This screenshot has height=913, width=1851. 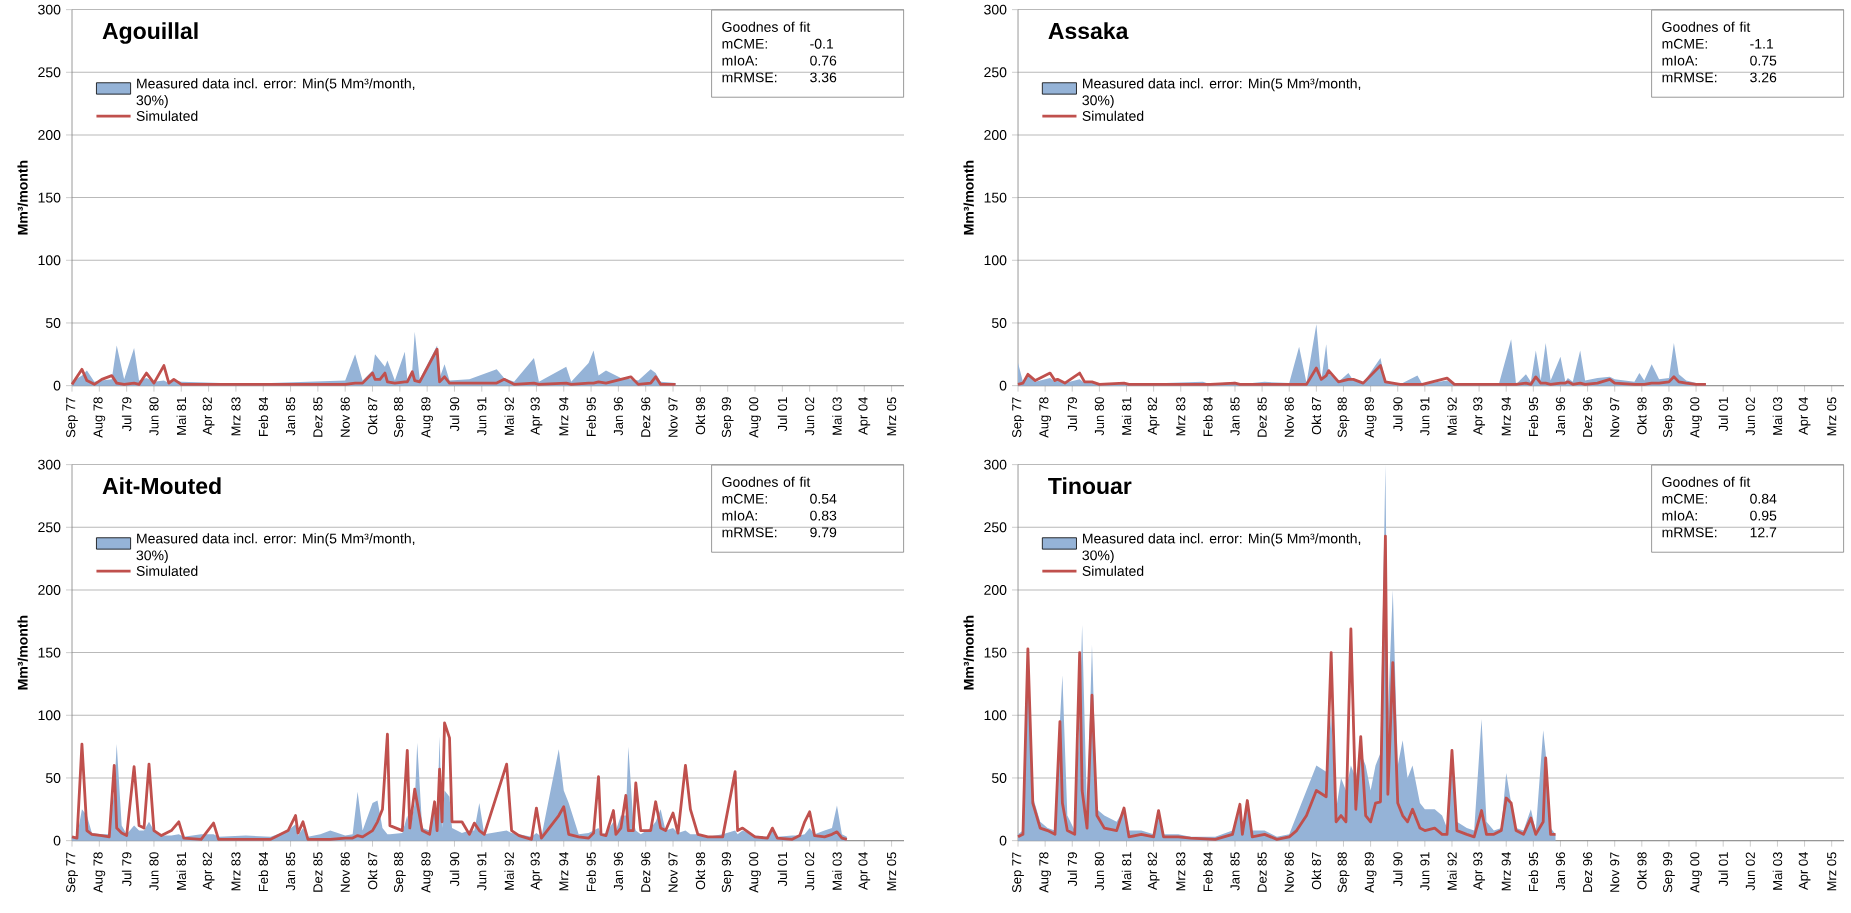 I want to click on annotation: -0.1, so click(x=822, y=44).